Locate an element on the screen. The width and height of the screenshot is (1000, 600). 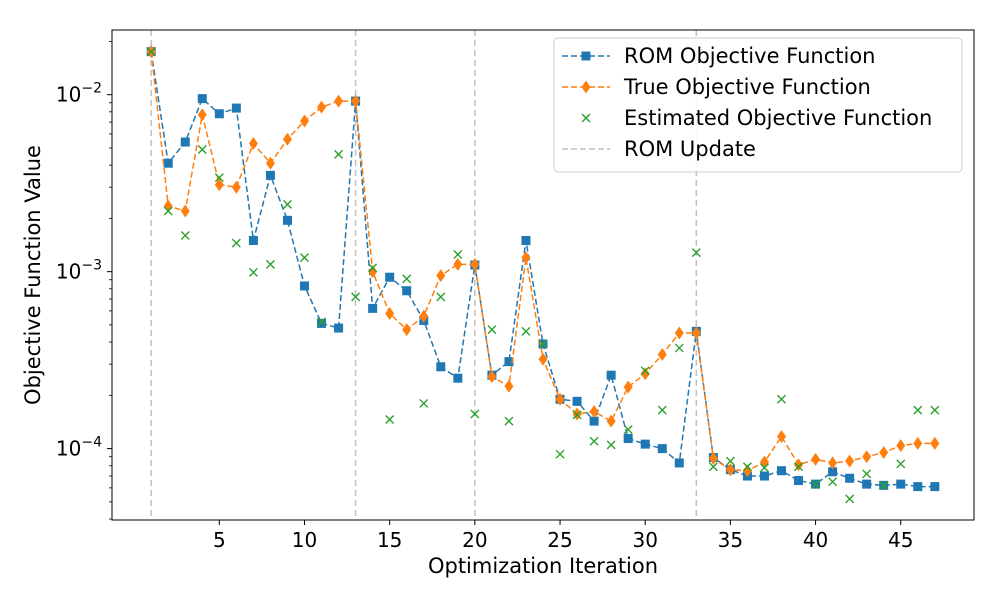
y-tick-label: 10⁻² is located at coordinates (79, 94).